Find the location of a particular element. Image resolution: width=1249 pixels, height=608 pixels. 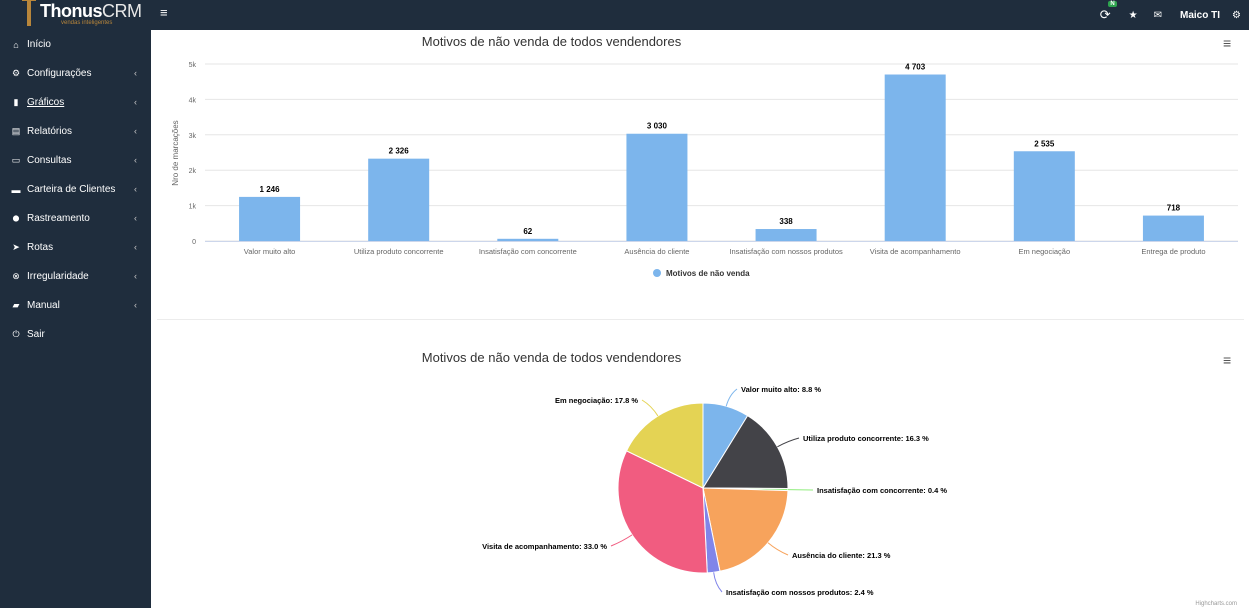

pie-data-label: Em negociação: 17.8 % is located at coordinates (596, 400).